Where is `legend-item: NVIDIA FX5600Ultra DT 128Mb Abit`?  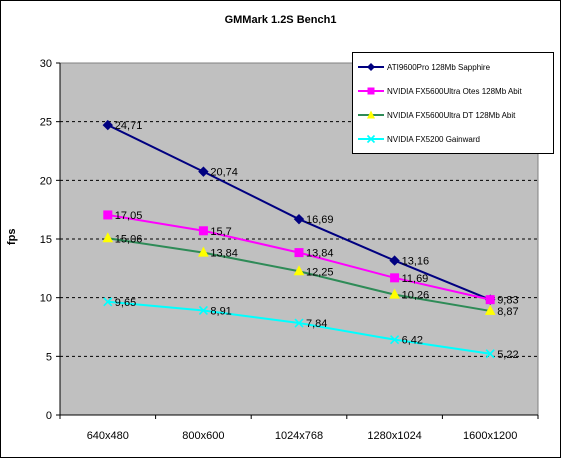
legend-item: NVIDIA FX5600Ultra DT 128Mb Abit is located at coordinates (436, 115).